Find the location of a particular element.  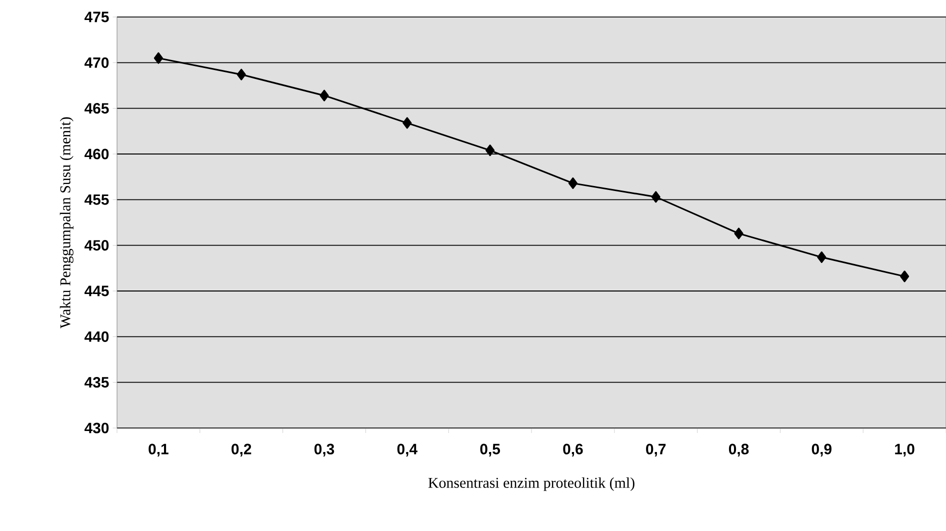

x-tick-label: 0,6 is located at coordinates (573, 450).